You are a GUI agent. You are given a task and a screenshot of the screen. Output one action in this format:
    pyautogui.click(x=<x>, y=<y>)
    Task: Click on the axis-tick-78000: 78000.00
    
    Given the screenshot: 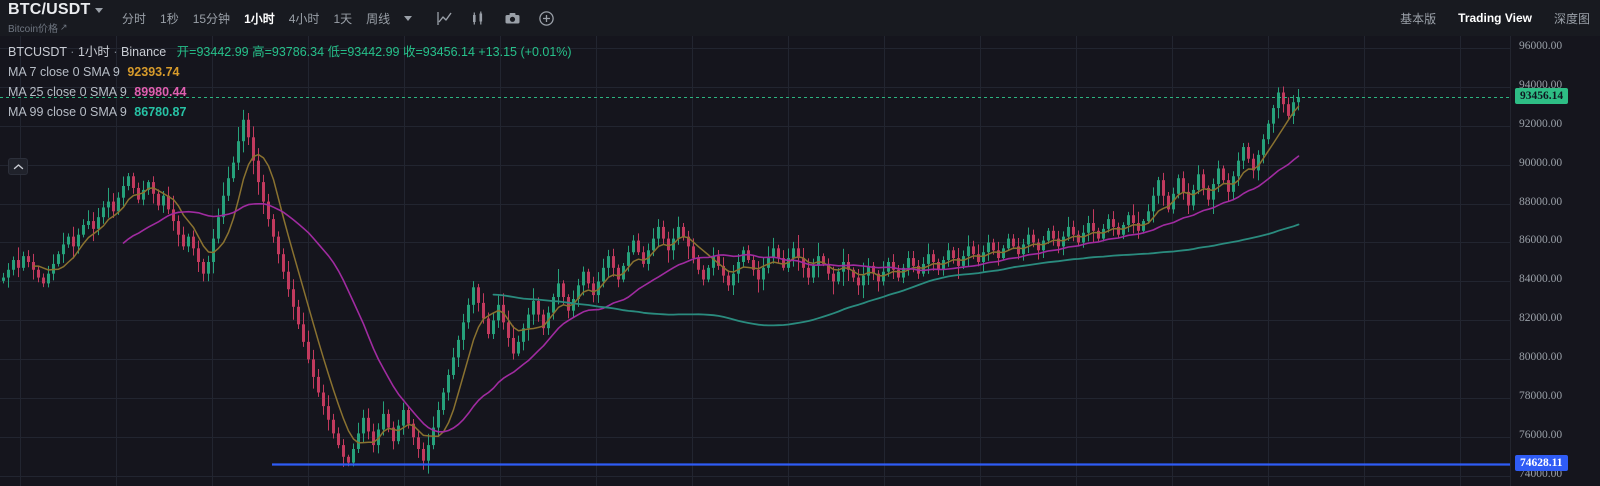 What is the action you would take?
    pyautogui.click(x=1541, y=396)
    